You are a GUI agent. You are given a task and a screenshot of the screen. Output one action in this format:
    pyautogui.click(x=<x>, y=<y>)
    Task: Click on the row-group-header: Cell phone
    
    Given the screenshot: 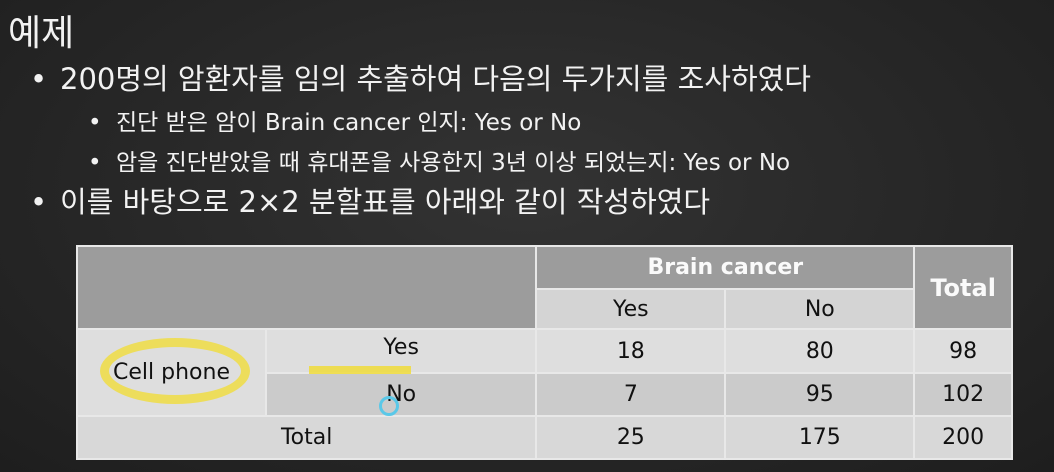 What is the action you would take?
    pyautogui.click(x=171, y=372)
    